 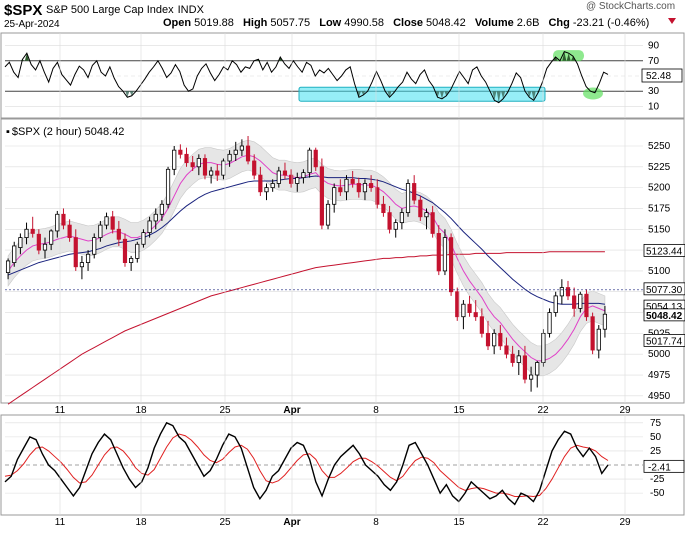 I want to click on rsi-oversold-highlight, so click(x=422, y=94).